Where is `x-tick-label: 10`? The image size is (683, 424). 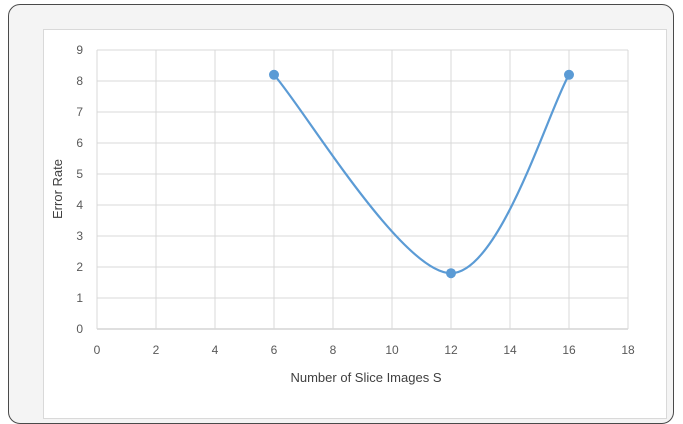 x-tick-label: 10 is located at coordinates (392, 350).